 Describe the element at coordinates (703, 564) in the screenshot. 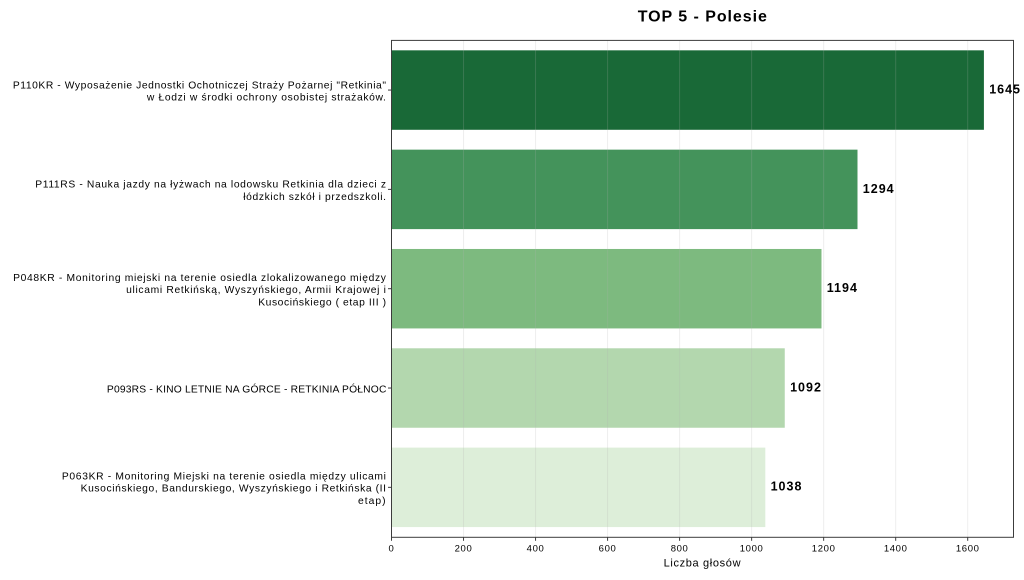

I see `svg-text: Liczba głosów` at that location.